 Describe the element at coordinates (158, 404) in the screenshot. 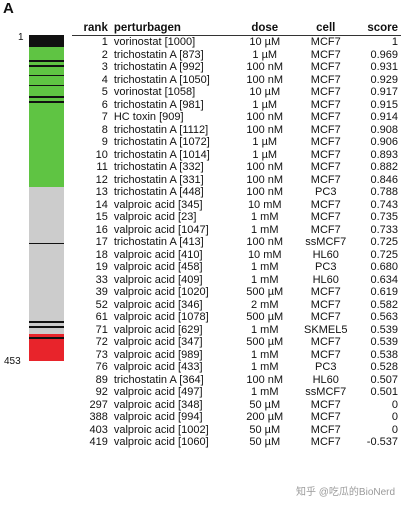

I see `cell-perturbagen: valproic acid [348]` at that location.